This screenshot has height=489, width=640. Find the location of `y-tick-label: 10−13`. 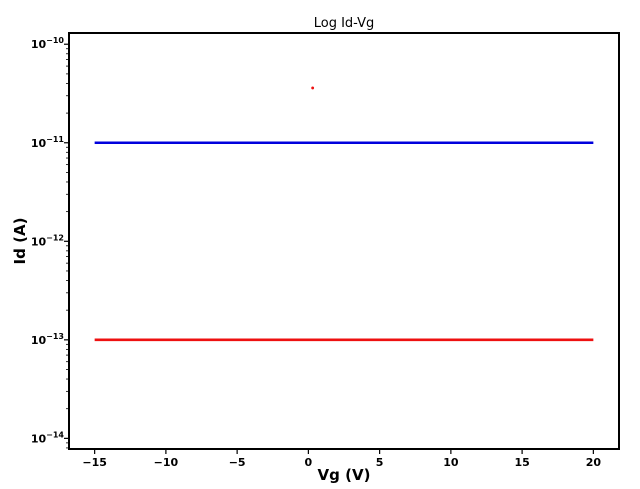

y-tick-label: 10−13 is located at coordinates (47, 339).